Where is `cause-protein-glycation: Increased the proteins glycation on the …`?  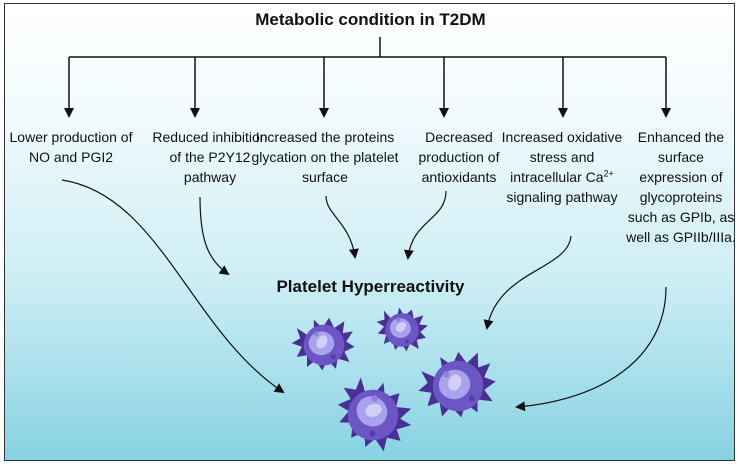 cause-protein-glycation: Increased the proteins glycation on the … is located at coordinates (325, 157).